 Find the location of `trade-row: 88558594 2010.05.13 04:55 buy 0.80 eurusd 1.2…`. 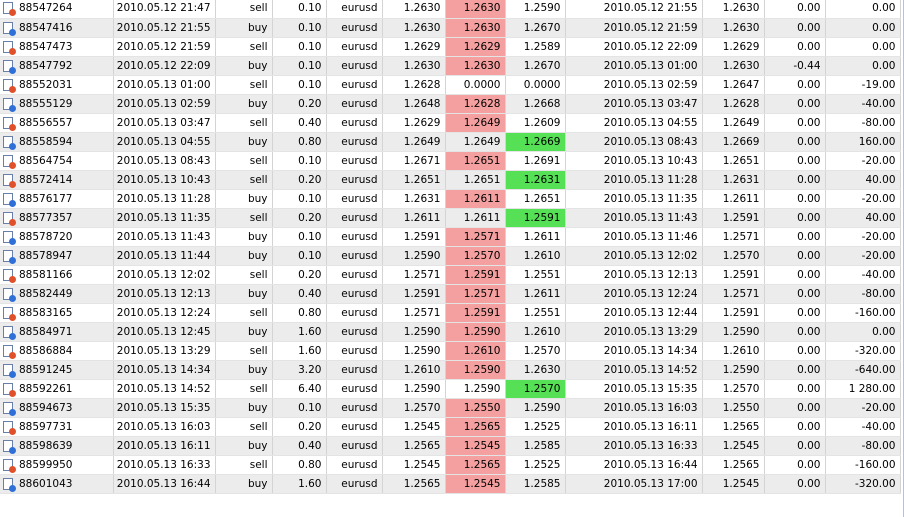

trade-row: 88558594 2010.05.13 04:55 buy 0.80 eurusd 1.2… is located at coordinates (450, 142).